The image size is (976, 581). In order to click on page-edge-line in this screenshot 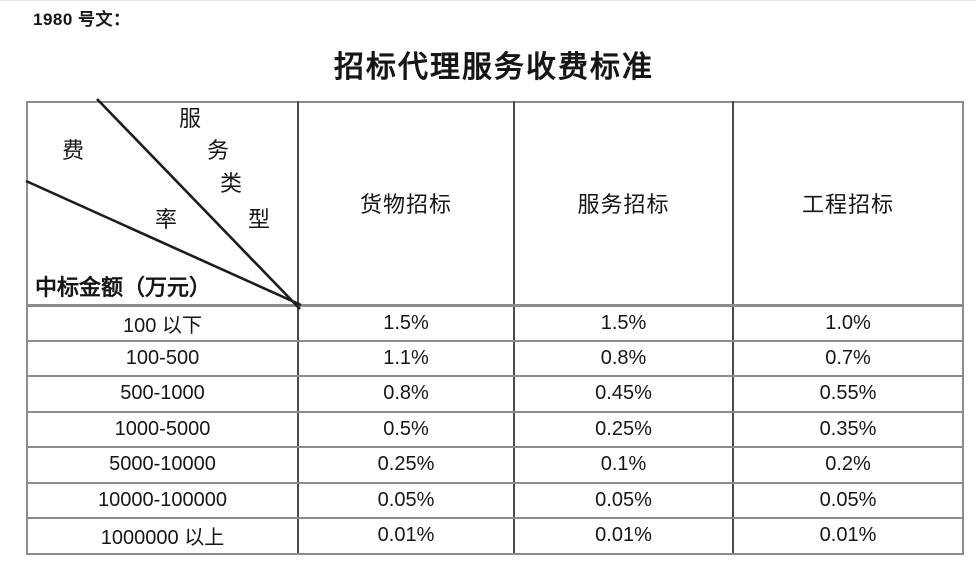, I will do `click(488, 0)`.